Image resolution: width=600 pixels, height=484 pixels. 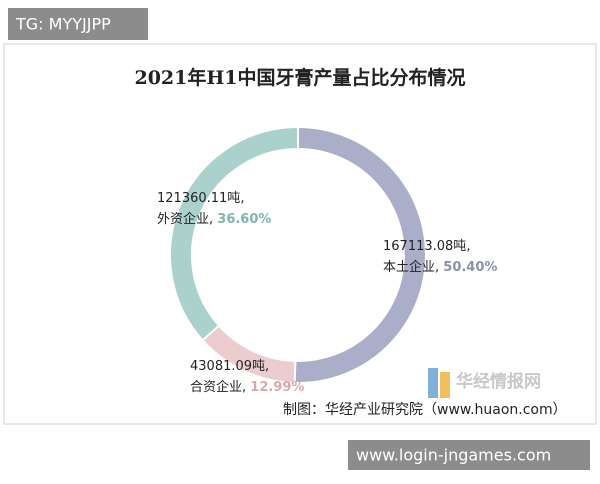 What do you see at coordinates (470, 267) in the screenshot?
I see `percent-label: 50.40%` at bounding box center [470, 267].